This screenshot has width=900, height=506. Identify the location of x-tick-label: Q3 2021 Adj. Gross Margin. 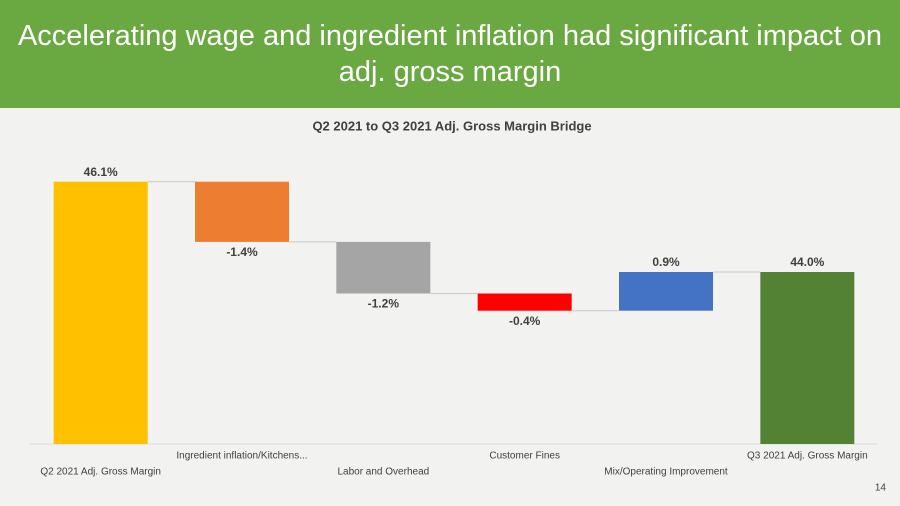
(807, 456).